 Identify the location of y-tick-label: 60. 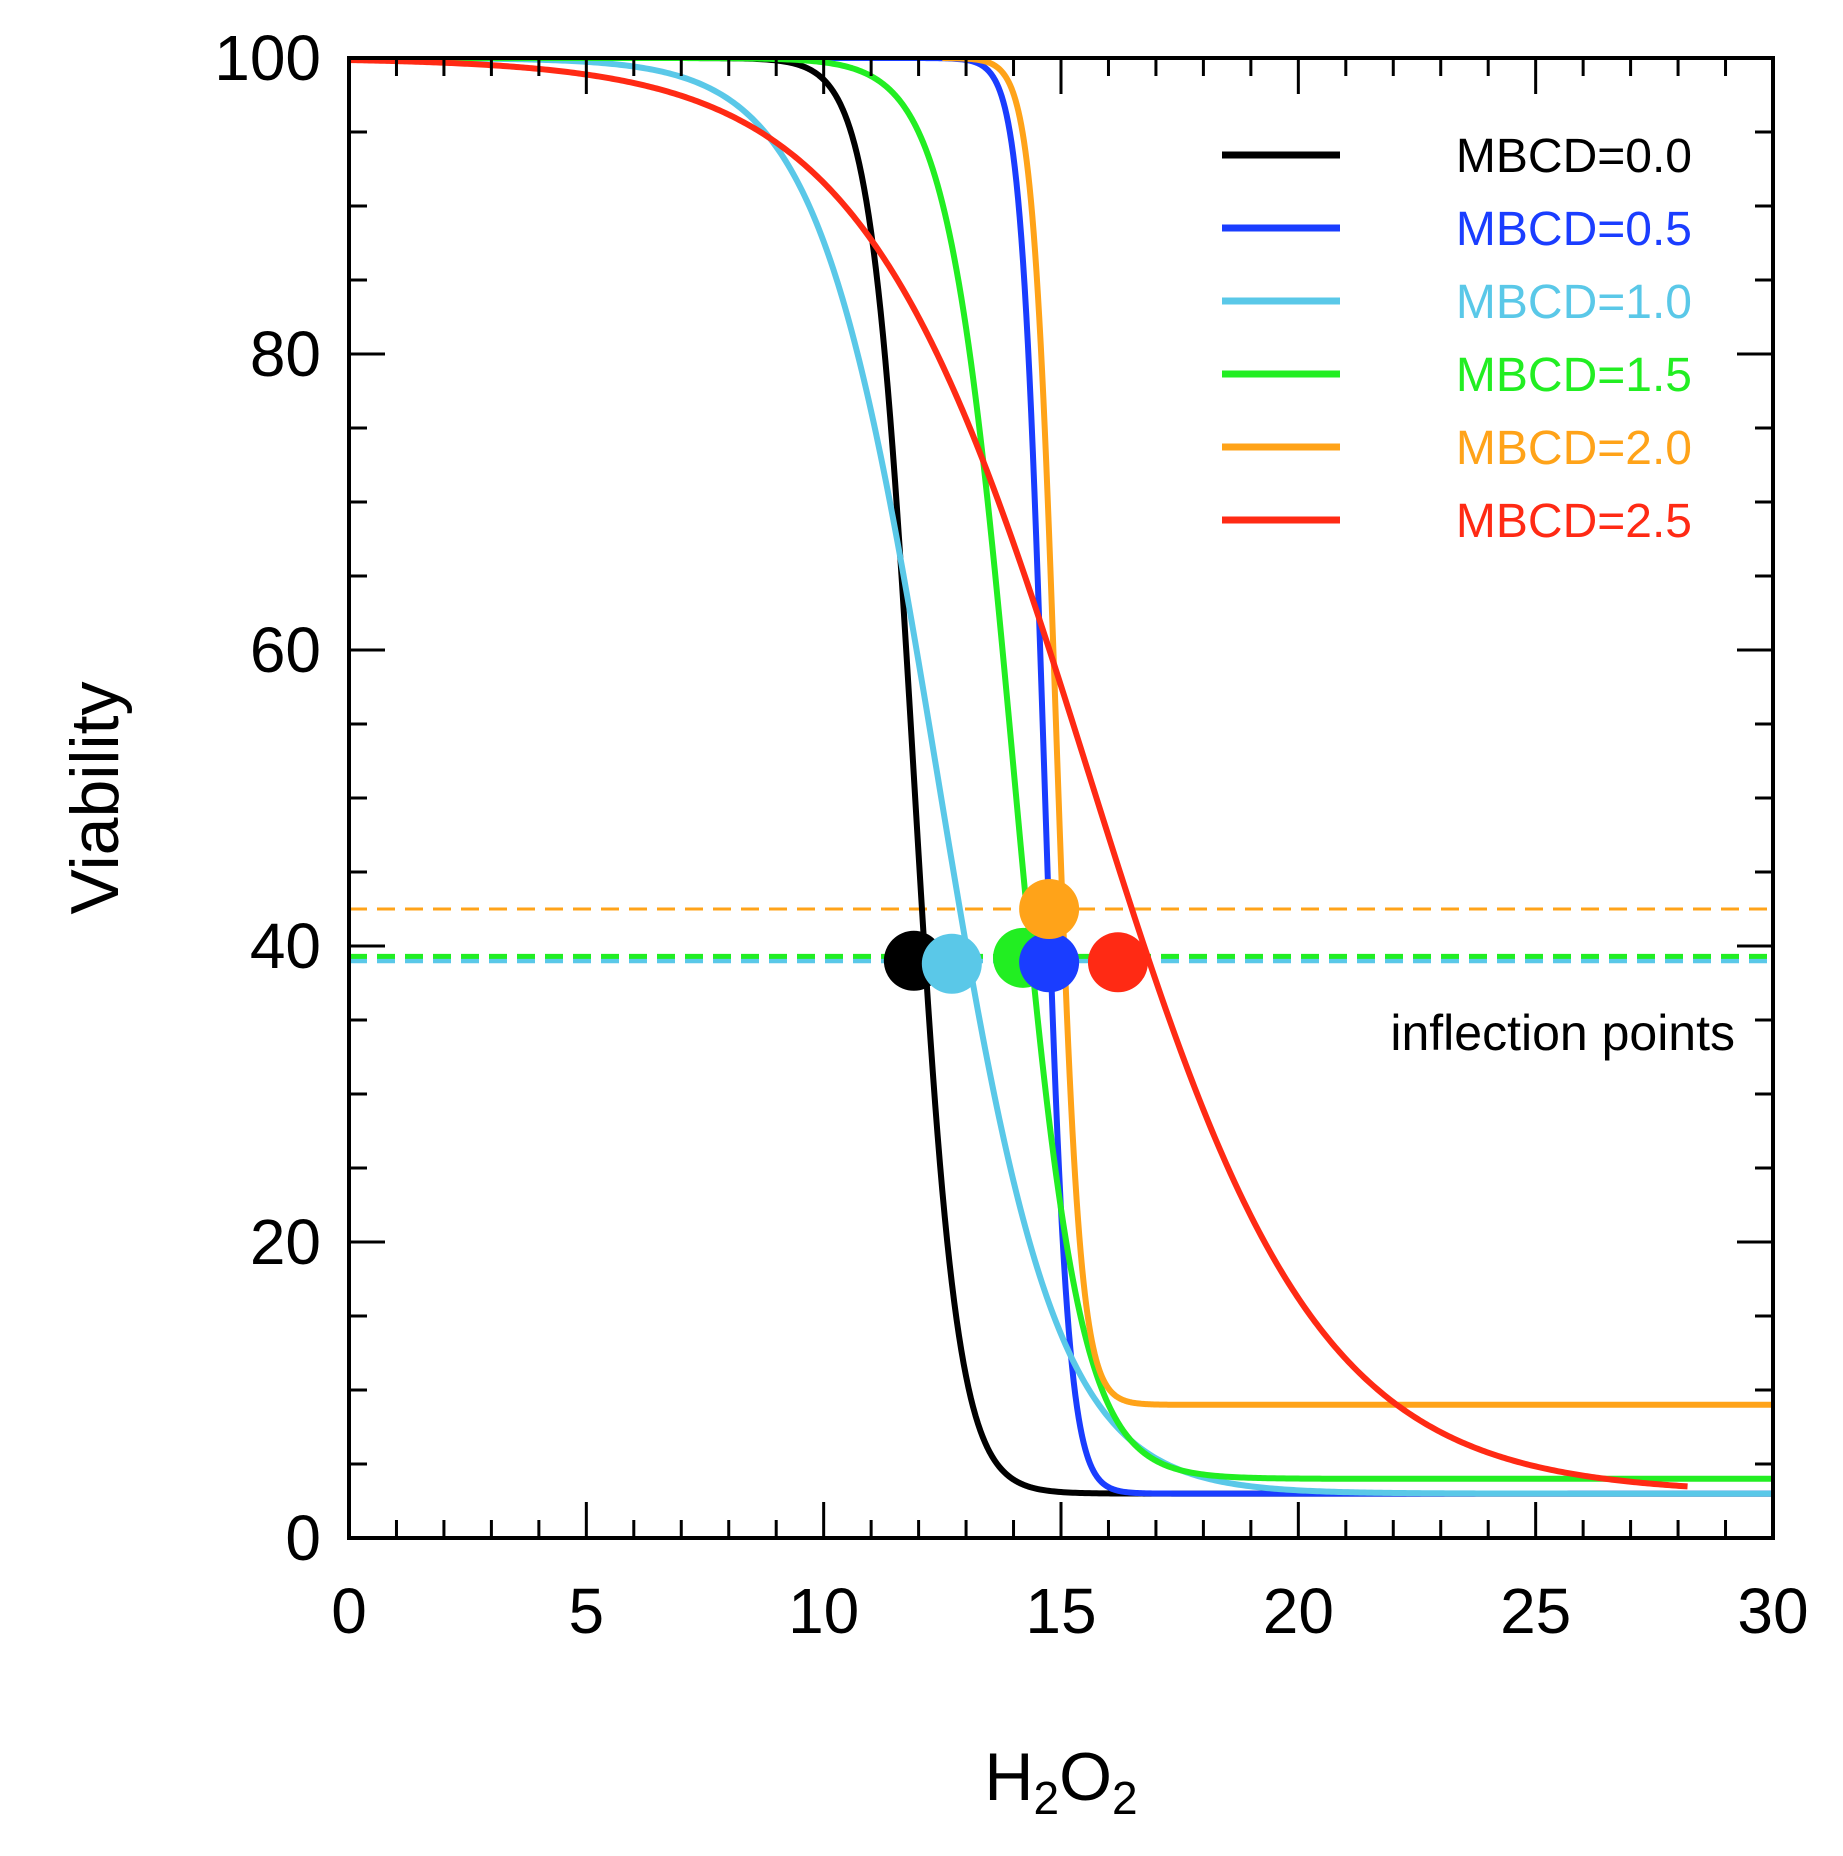
(285, 650).